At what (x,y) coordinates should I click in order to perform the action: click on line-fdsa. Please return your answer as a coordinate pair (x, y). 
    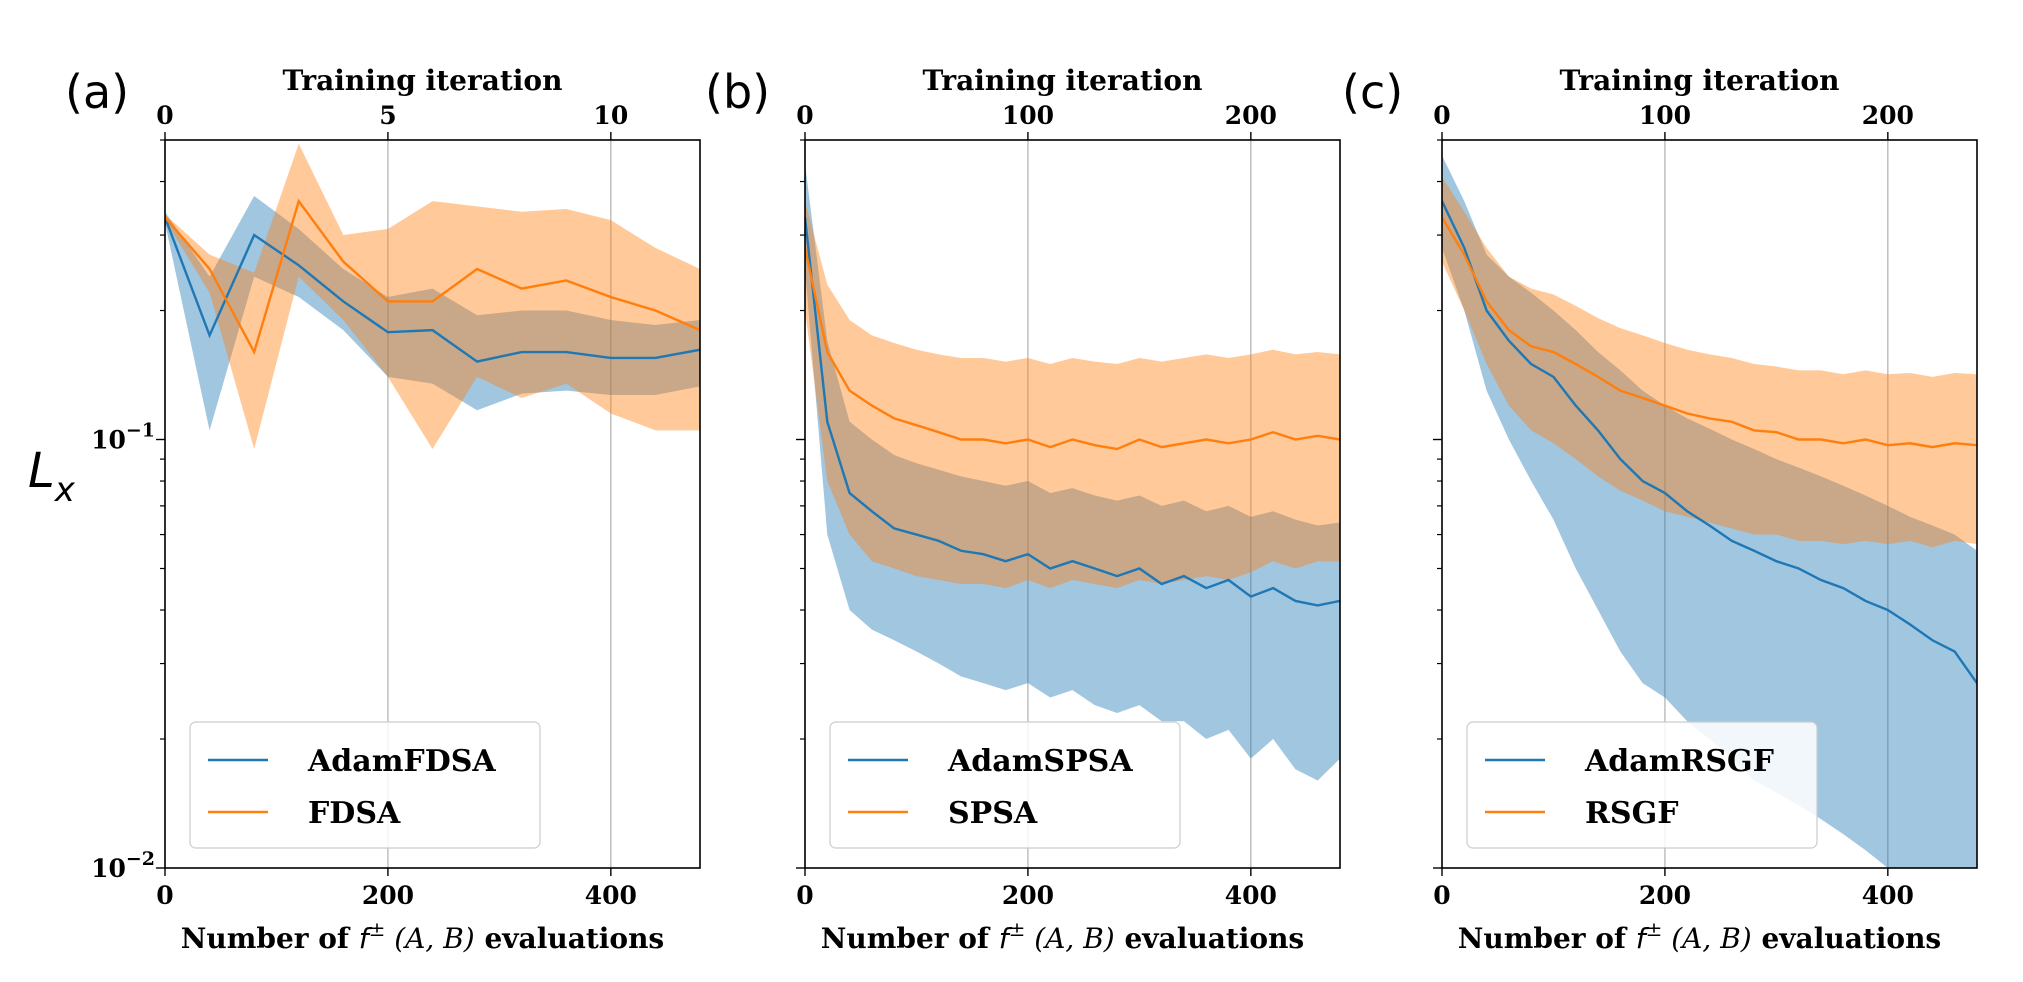
    Looking at the image, I should click on (432, 277).